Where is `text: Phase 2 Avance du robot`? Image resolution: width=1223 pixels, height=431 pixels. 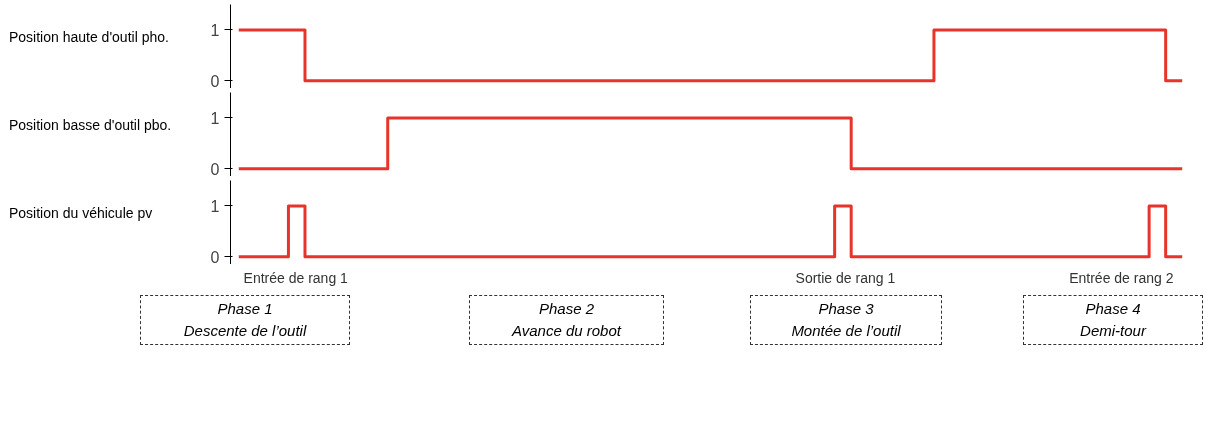 text: Phase 2 Avance du robot is located at coordinates (566, 320).